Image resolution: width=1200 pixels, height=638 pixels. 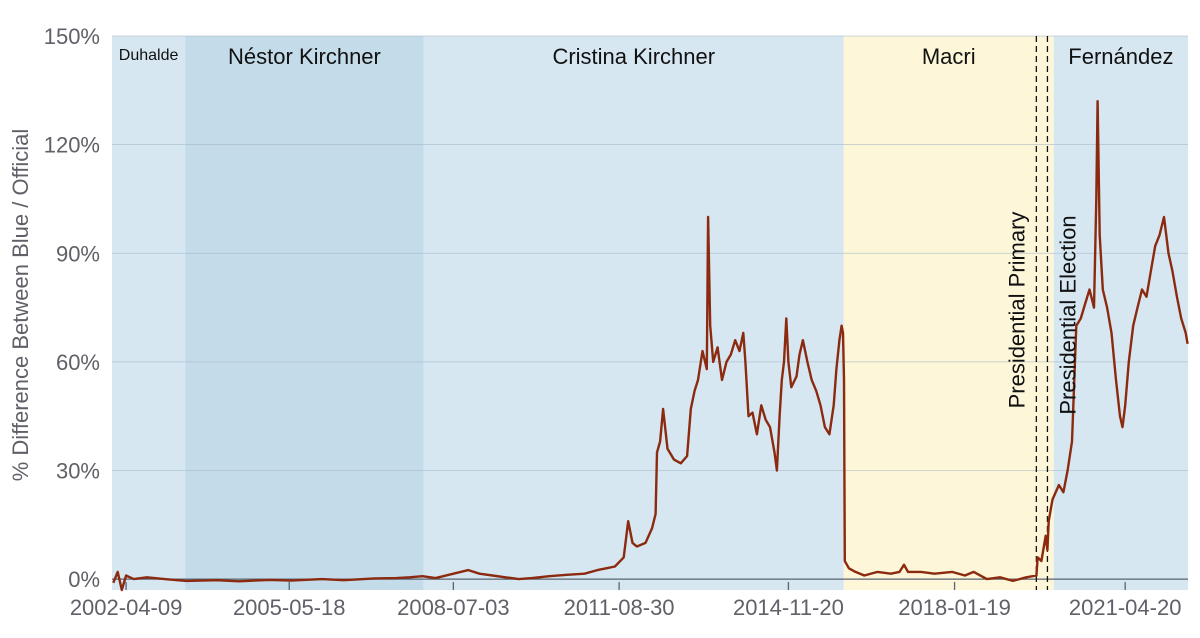 I want to click on era-label-1: Néstor Kirchner, so click(x=304, y=56).